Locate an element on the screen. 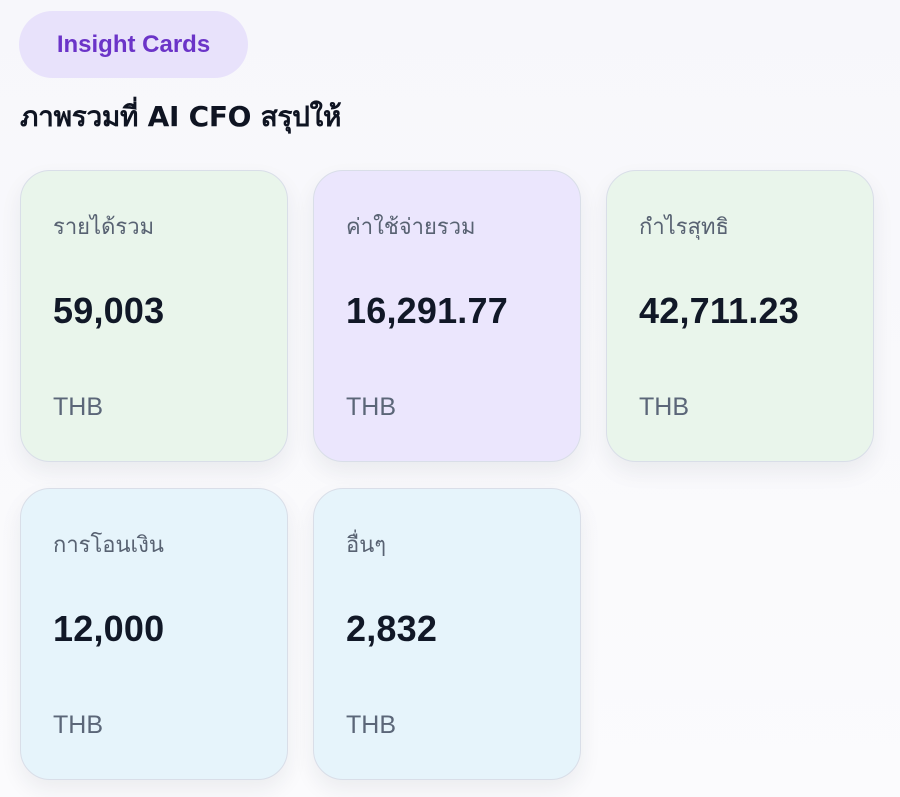 The height and width of the screenshot is (797, 900). card-value: 42,711.23 is located at coordinates (719, 310).